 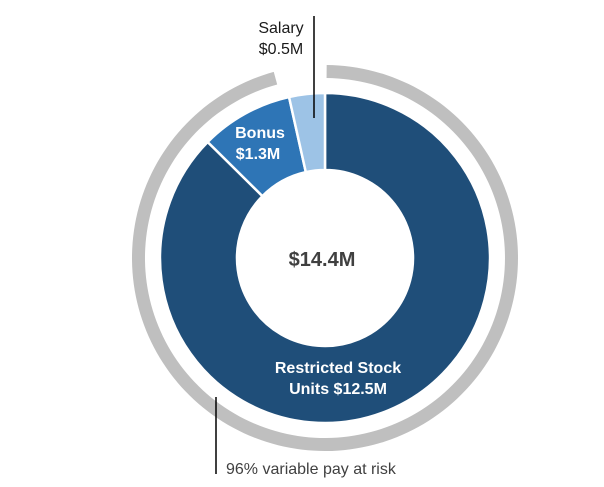 I want to click on center-total-label: $14.4M, so click(x=322, y=260).